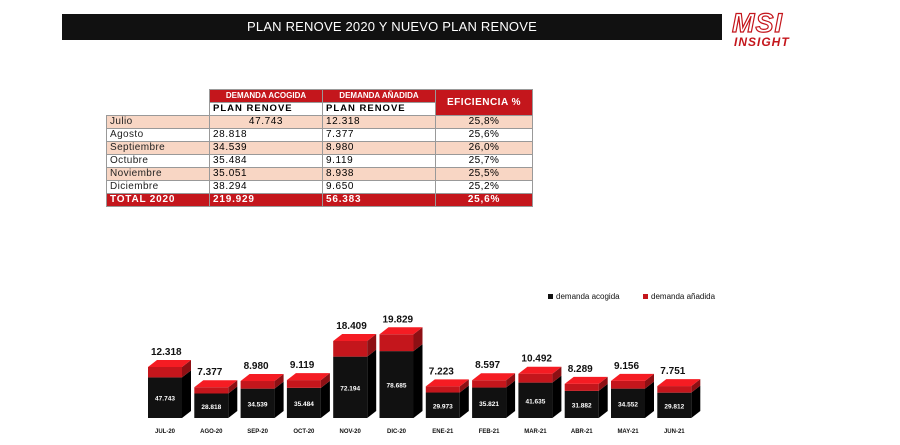 This screenshot has width=900, height=445. I want to click on table-row: Septiembre 34.539 8.980 26,0%, so click(319, 148).